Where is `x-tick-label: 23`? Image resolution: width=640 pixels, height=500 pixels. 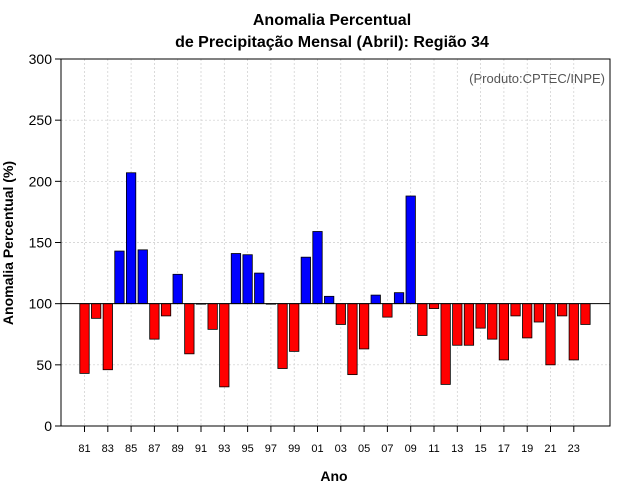 x-tick-label: 23 is located at coordinates (574, 449).